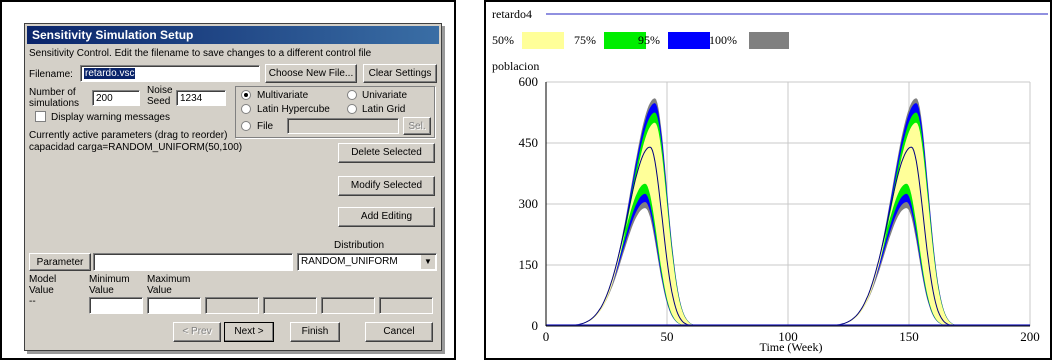 Image resolution: width=1052 pixels, height=363 pixels. What do you see at coordinates (246, 109) in the screenshot?
I see `latin-hypercube-radio` at bounding box center [246, 109].